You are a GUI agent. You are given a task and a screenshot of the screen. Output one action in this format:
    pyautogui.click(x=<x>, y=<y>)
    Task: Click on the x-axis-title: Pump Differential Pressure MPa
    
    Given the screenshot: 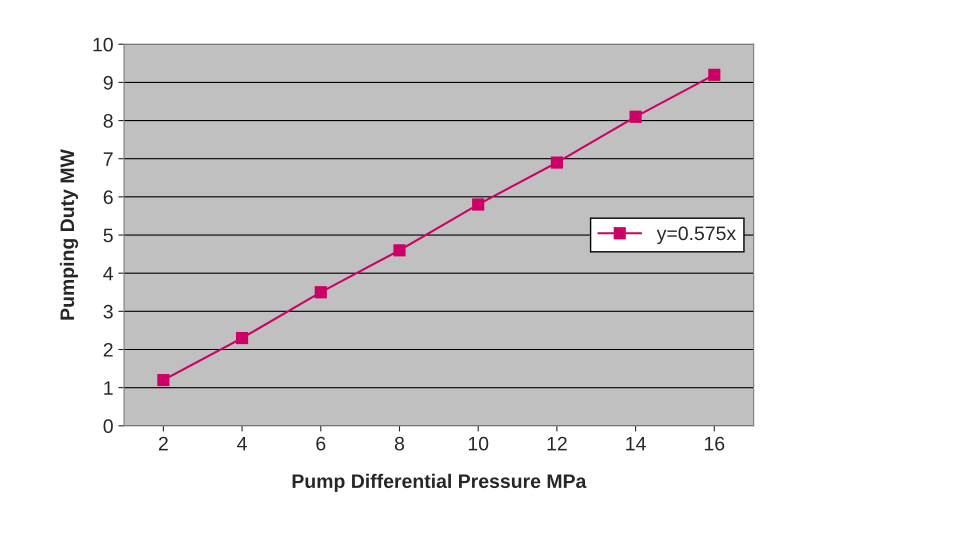 What is the action you would take?
    pyautogui.click(x=439, y=483)
    